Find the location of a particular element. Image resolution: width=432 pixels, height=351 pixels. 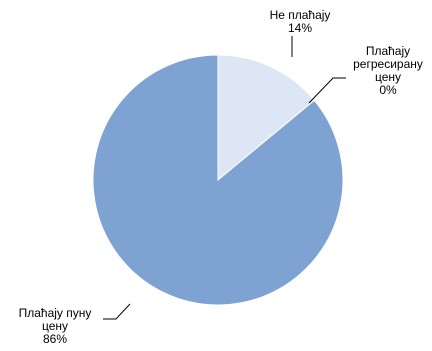

slice-label-2: Плаћају регресирану цену 0% is located at coordinates (388, 70).